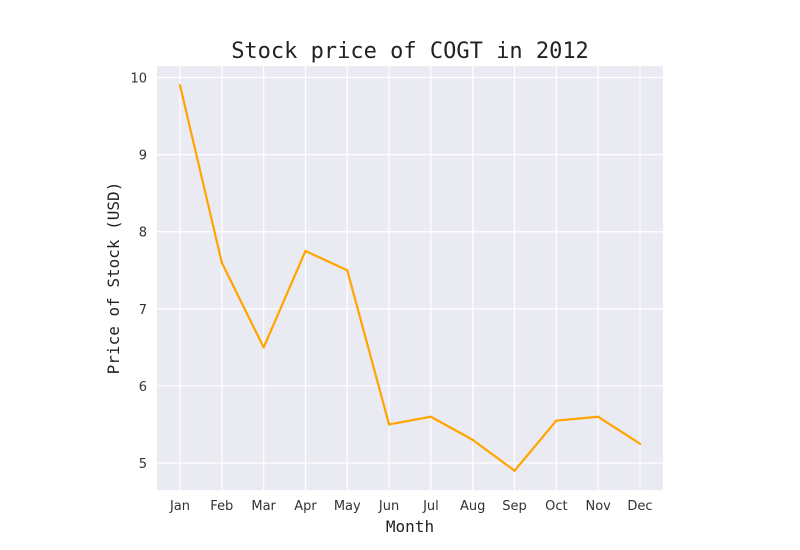 This screenshot has width=800, height=550. What do you see at coordinates (388, 506) in the screenshot?
I see `x-tick-label: Jun` at bounding box center [388, 506].